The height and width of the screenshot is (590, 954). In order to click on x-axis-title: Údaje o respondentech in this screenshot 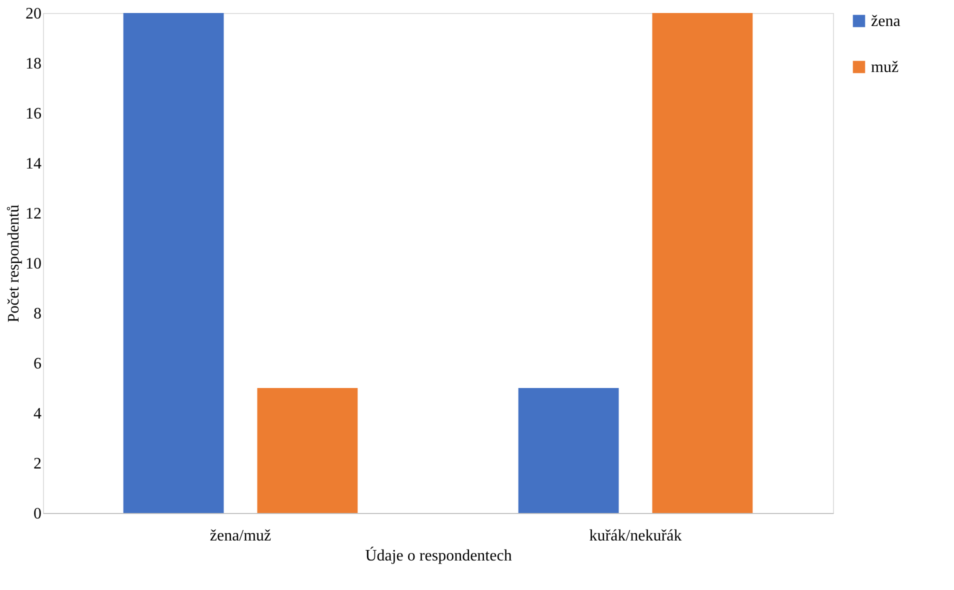, I will do `click(438, 555)`.